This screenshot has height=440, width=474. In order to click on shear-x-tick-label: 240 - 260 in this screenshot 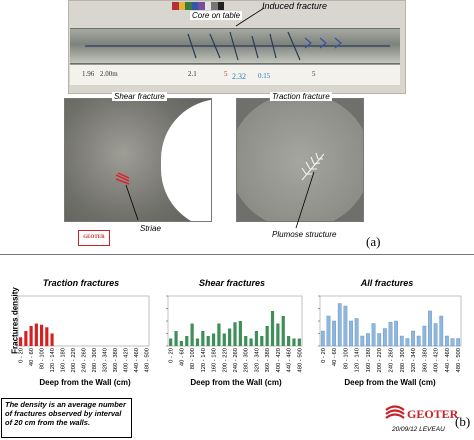, I will do `click(236, 360)`.